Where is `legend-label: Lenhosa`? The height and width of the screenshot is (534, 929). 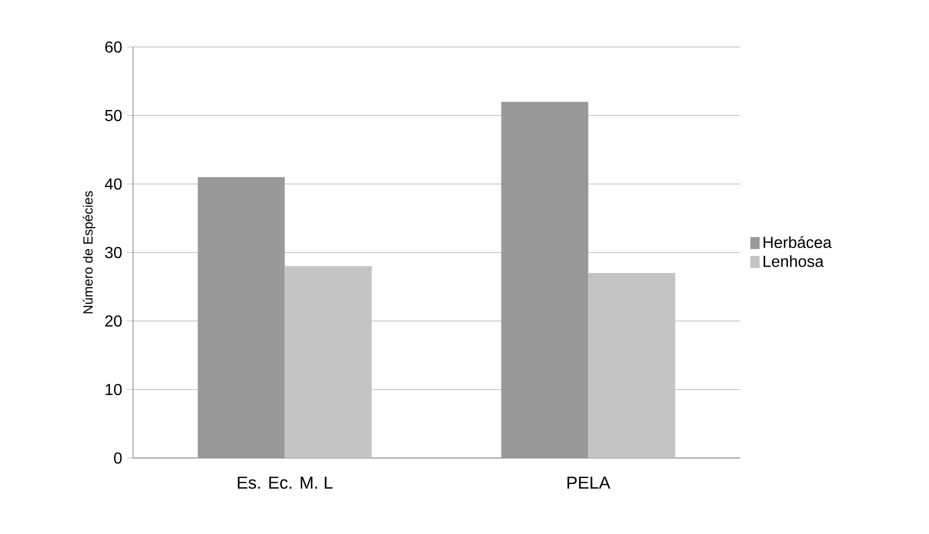 legend-label: Lenhosa is located at coordinates (794, 261).